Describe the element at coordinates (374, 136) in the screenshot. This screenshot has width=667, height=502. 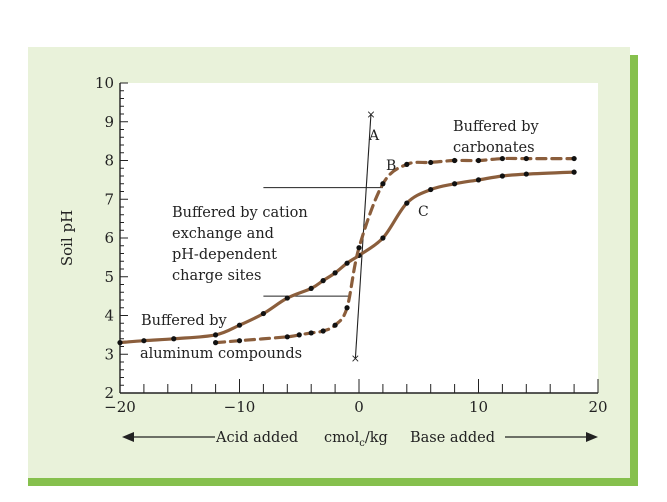
I see `point-label-a: A` at that location.